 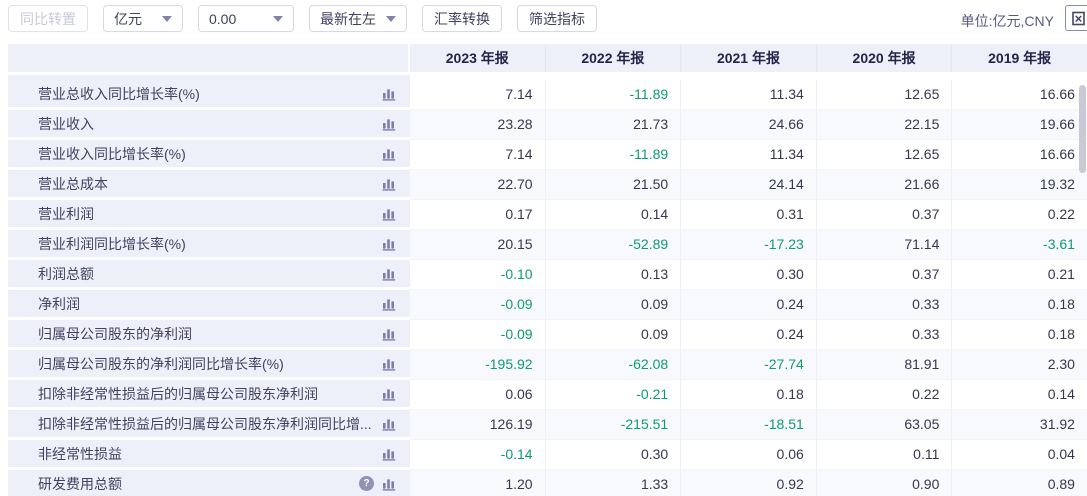 I want to click on table-row: 营业收入 23.28 21.73 24.66 22.15 19.66, so click(x=547, y=125).